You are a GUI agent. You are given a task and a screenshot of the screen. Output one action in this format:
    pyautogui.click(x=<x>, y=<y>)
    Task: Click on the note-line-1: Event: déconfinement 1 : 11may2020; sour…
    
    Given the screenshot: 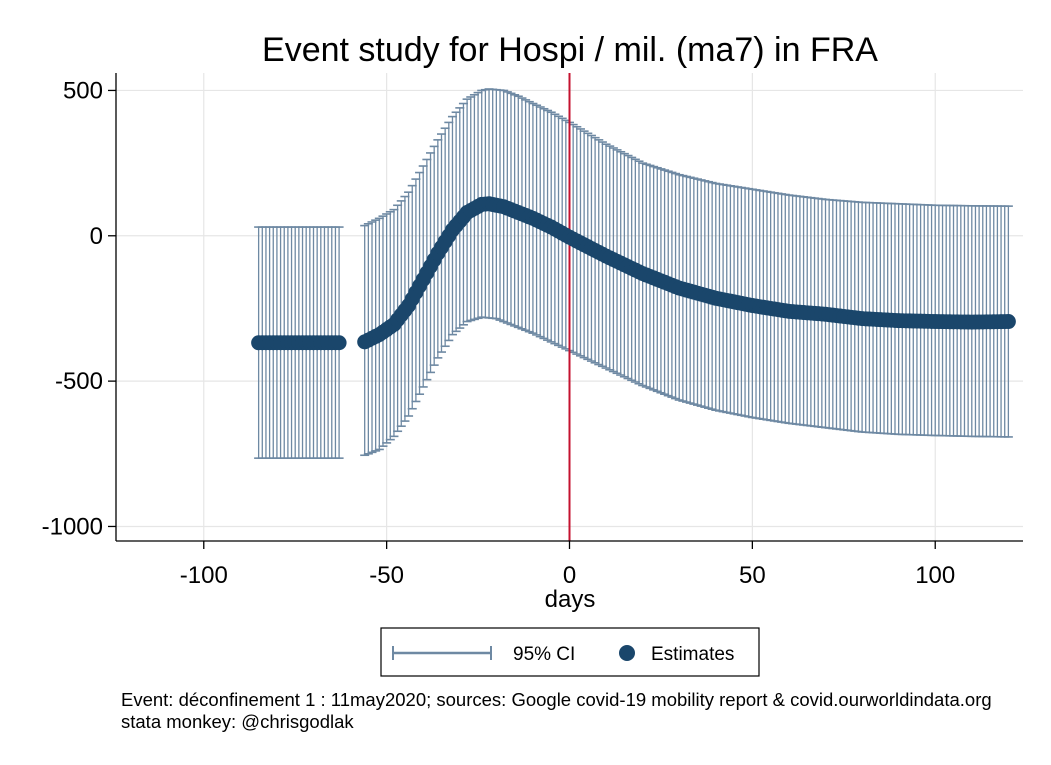 What is the action you would take?
    pyautogui.click(x=556, y=699)
    